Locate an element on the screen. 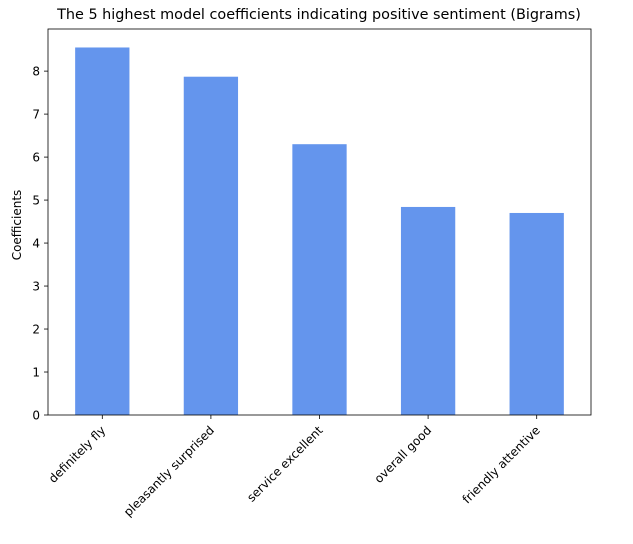 This screenshot has width=633, height=544. y-axis-ticks: 0 1 2 3 4 5 6 7 8 is located at coordinates (40, 244).